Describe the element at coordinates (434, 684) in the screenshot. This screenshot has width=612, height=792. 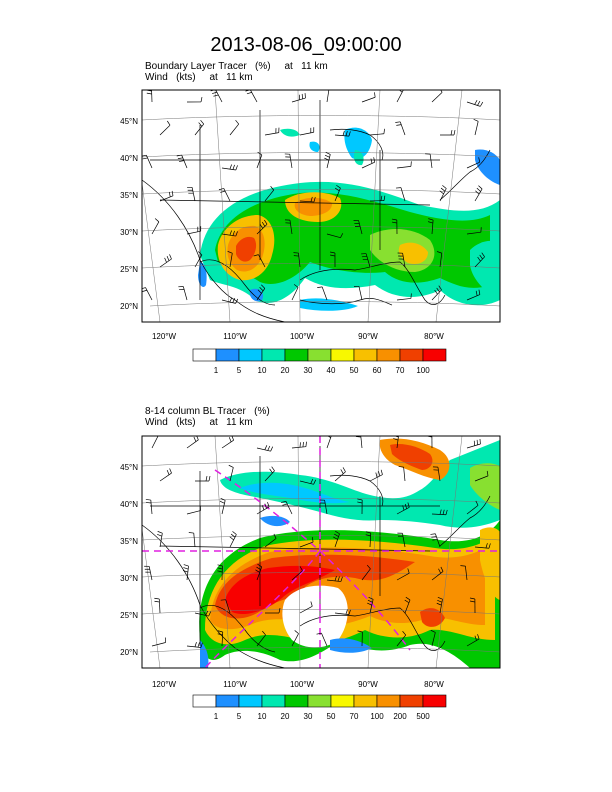
I see `bottom-lon-label-80w: 80°W` at that location.